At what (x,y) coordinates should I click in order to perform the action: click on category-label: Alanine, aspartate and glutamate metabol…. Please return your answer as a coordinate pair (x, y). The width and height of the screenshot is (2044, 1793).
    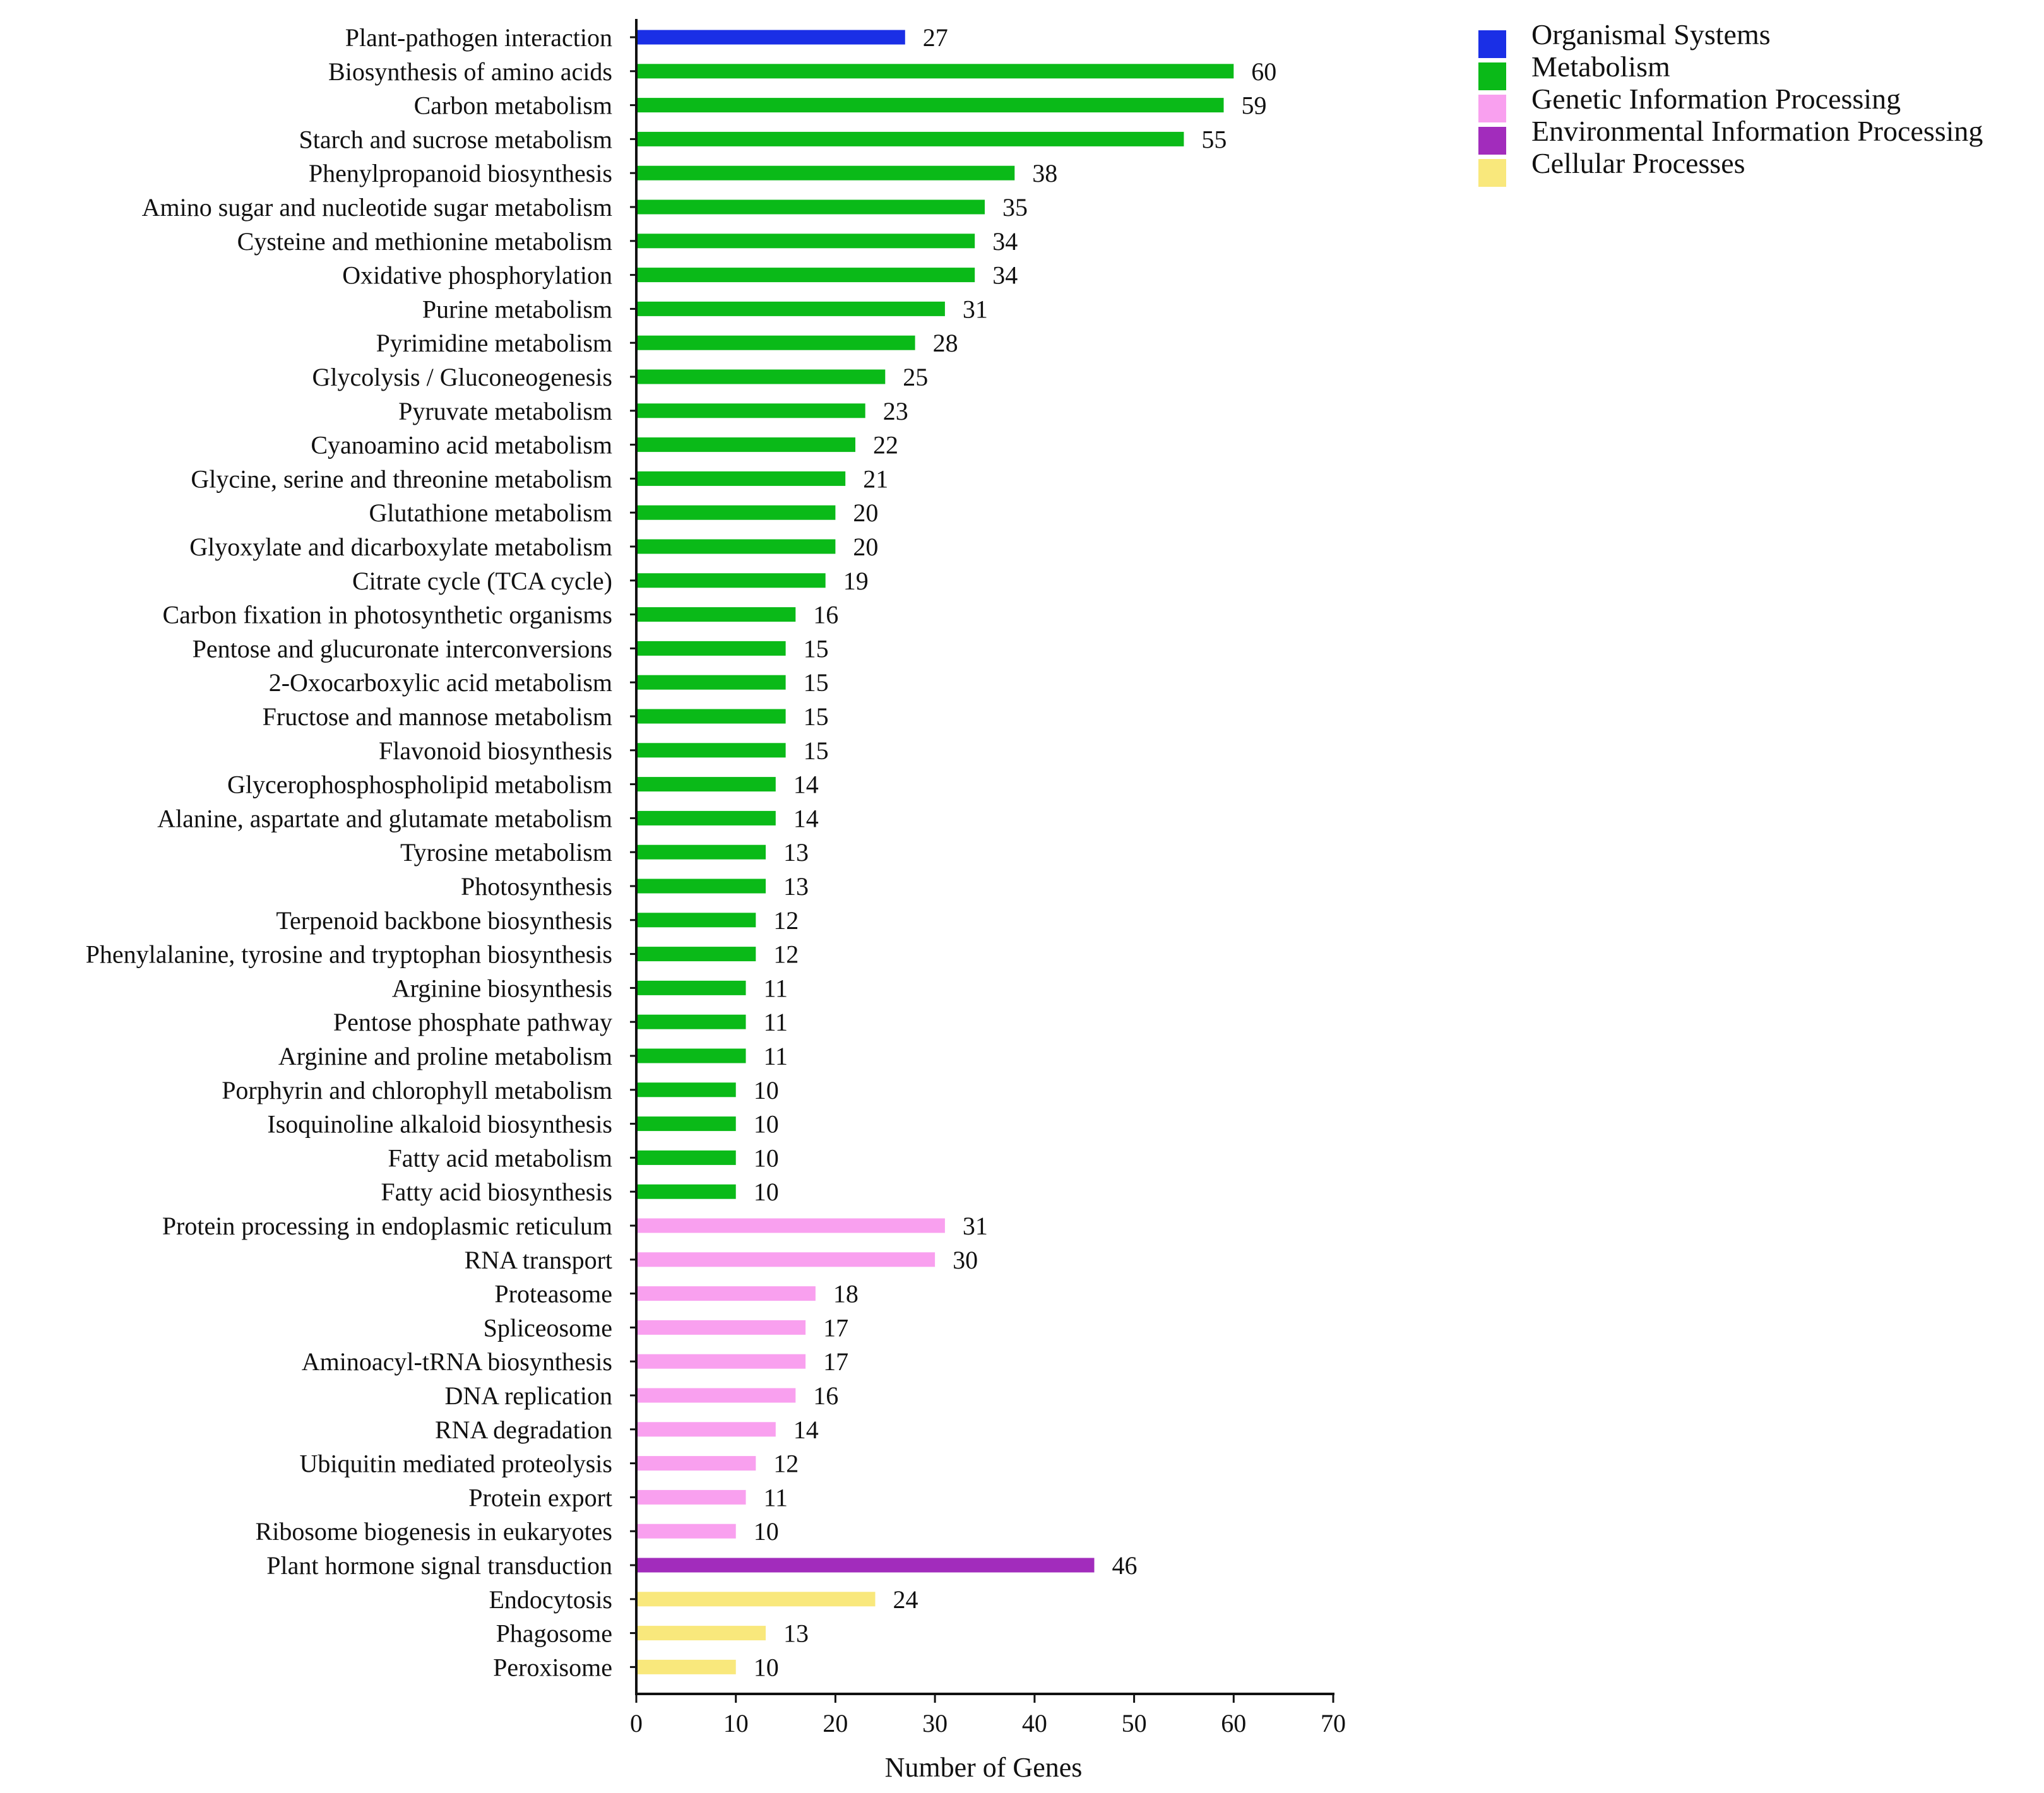
    Looking at the image, I should click on (385, 818).